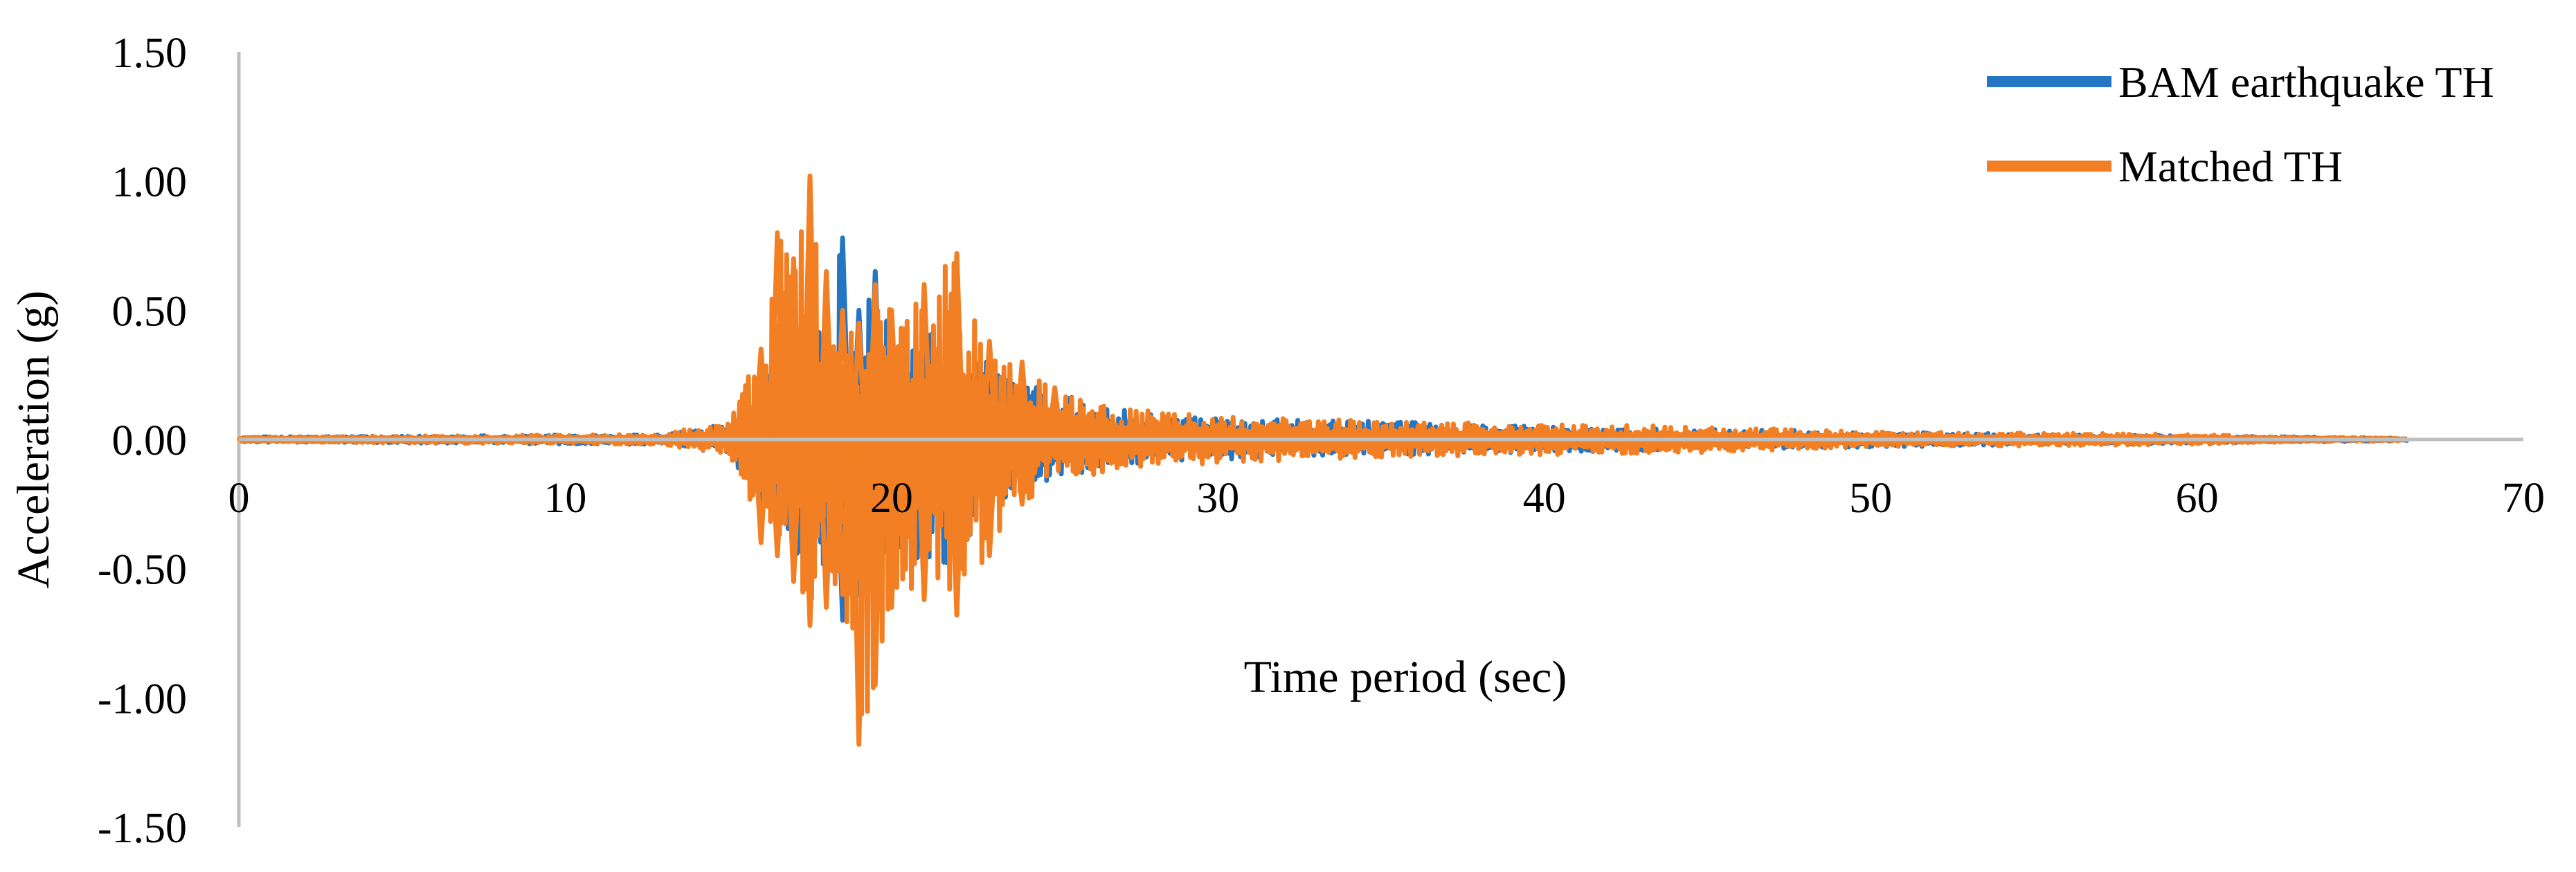 The height and width of the screenshot is (872, 2576). Describe the element at coordinates (2231, 166) in the screenshot. I see `legend-label-matched: Matched TH` at that location.